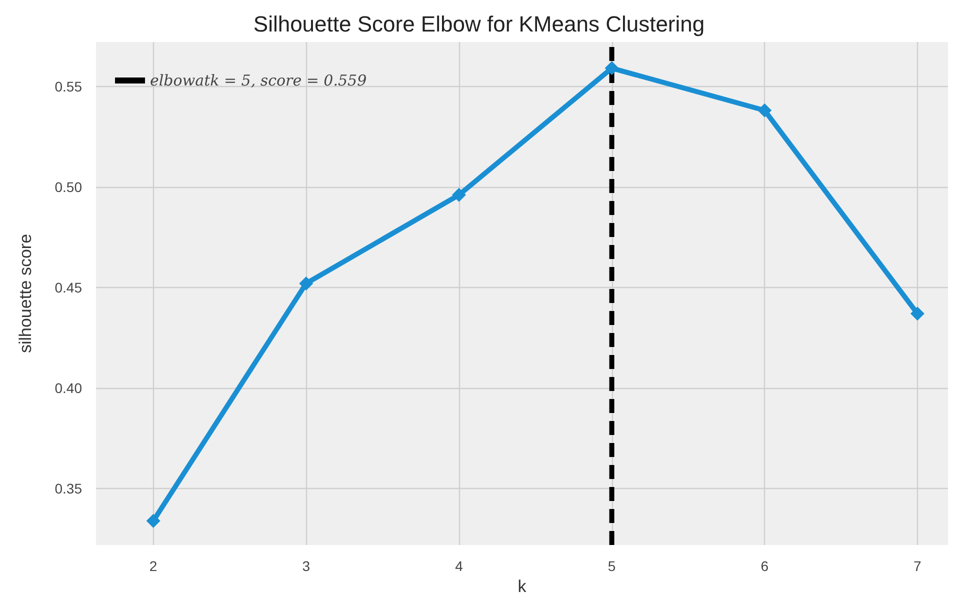  I want to click on chart-title: Silhouette Score Elbow for KMeans Clustering, so click(479, 24).